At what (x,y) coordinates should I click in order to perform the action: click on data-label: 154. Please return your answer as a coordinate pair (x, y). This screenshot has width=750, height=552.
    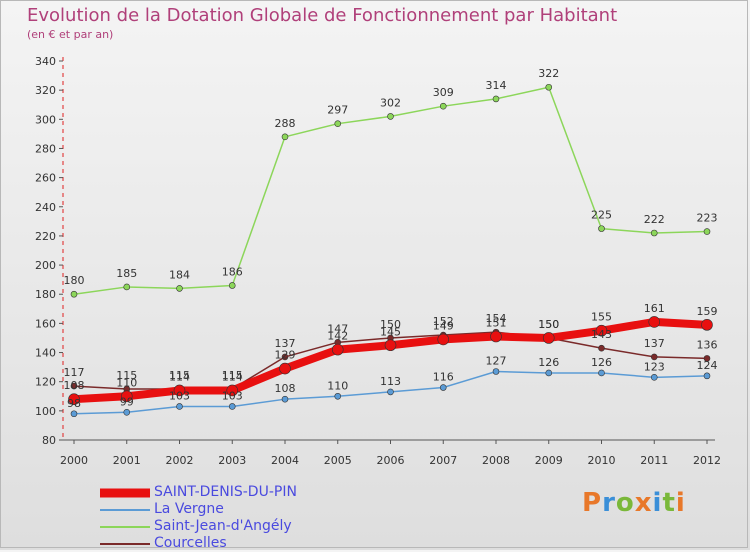
    Looking at the image, I should click on (496, 318).